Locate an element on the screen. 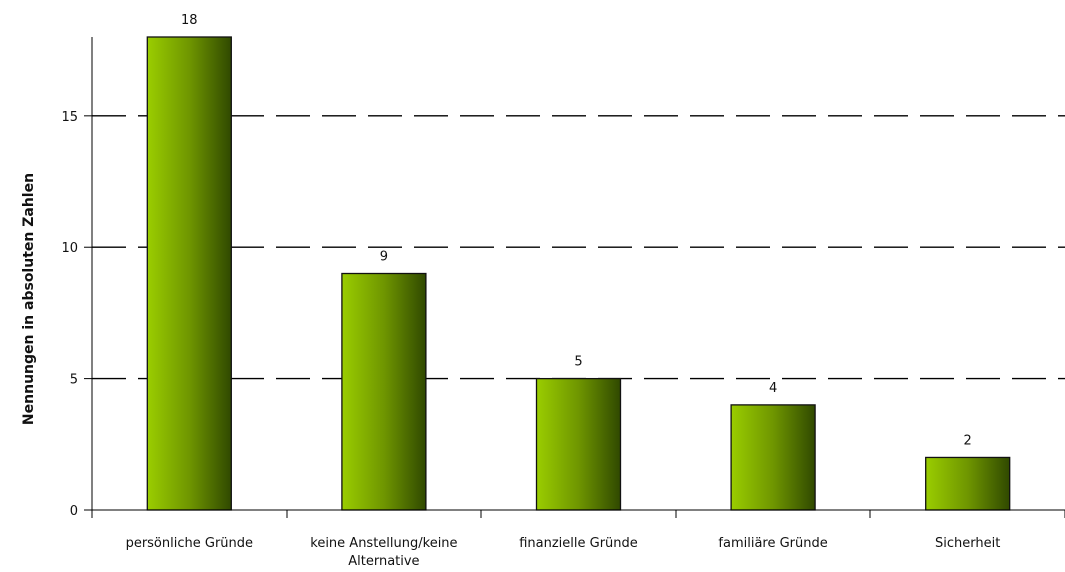 The height and width of the screenshot is (572, 1065). category-label-4-0: Sicherheit is located at coordinates (967, 543).